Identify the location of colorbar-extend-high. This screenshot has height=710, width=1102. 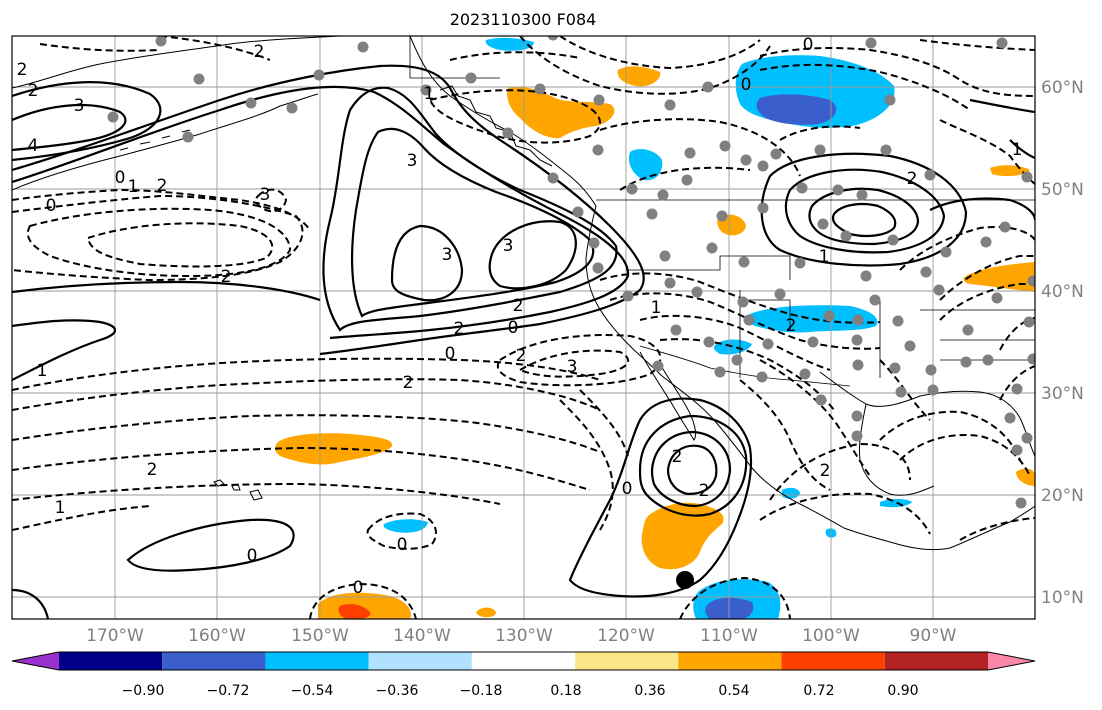
(1011, 661).